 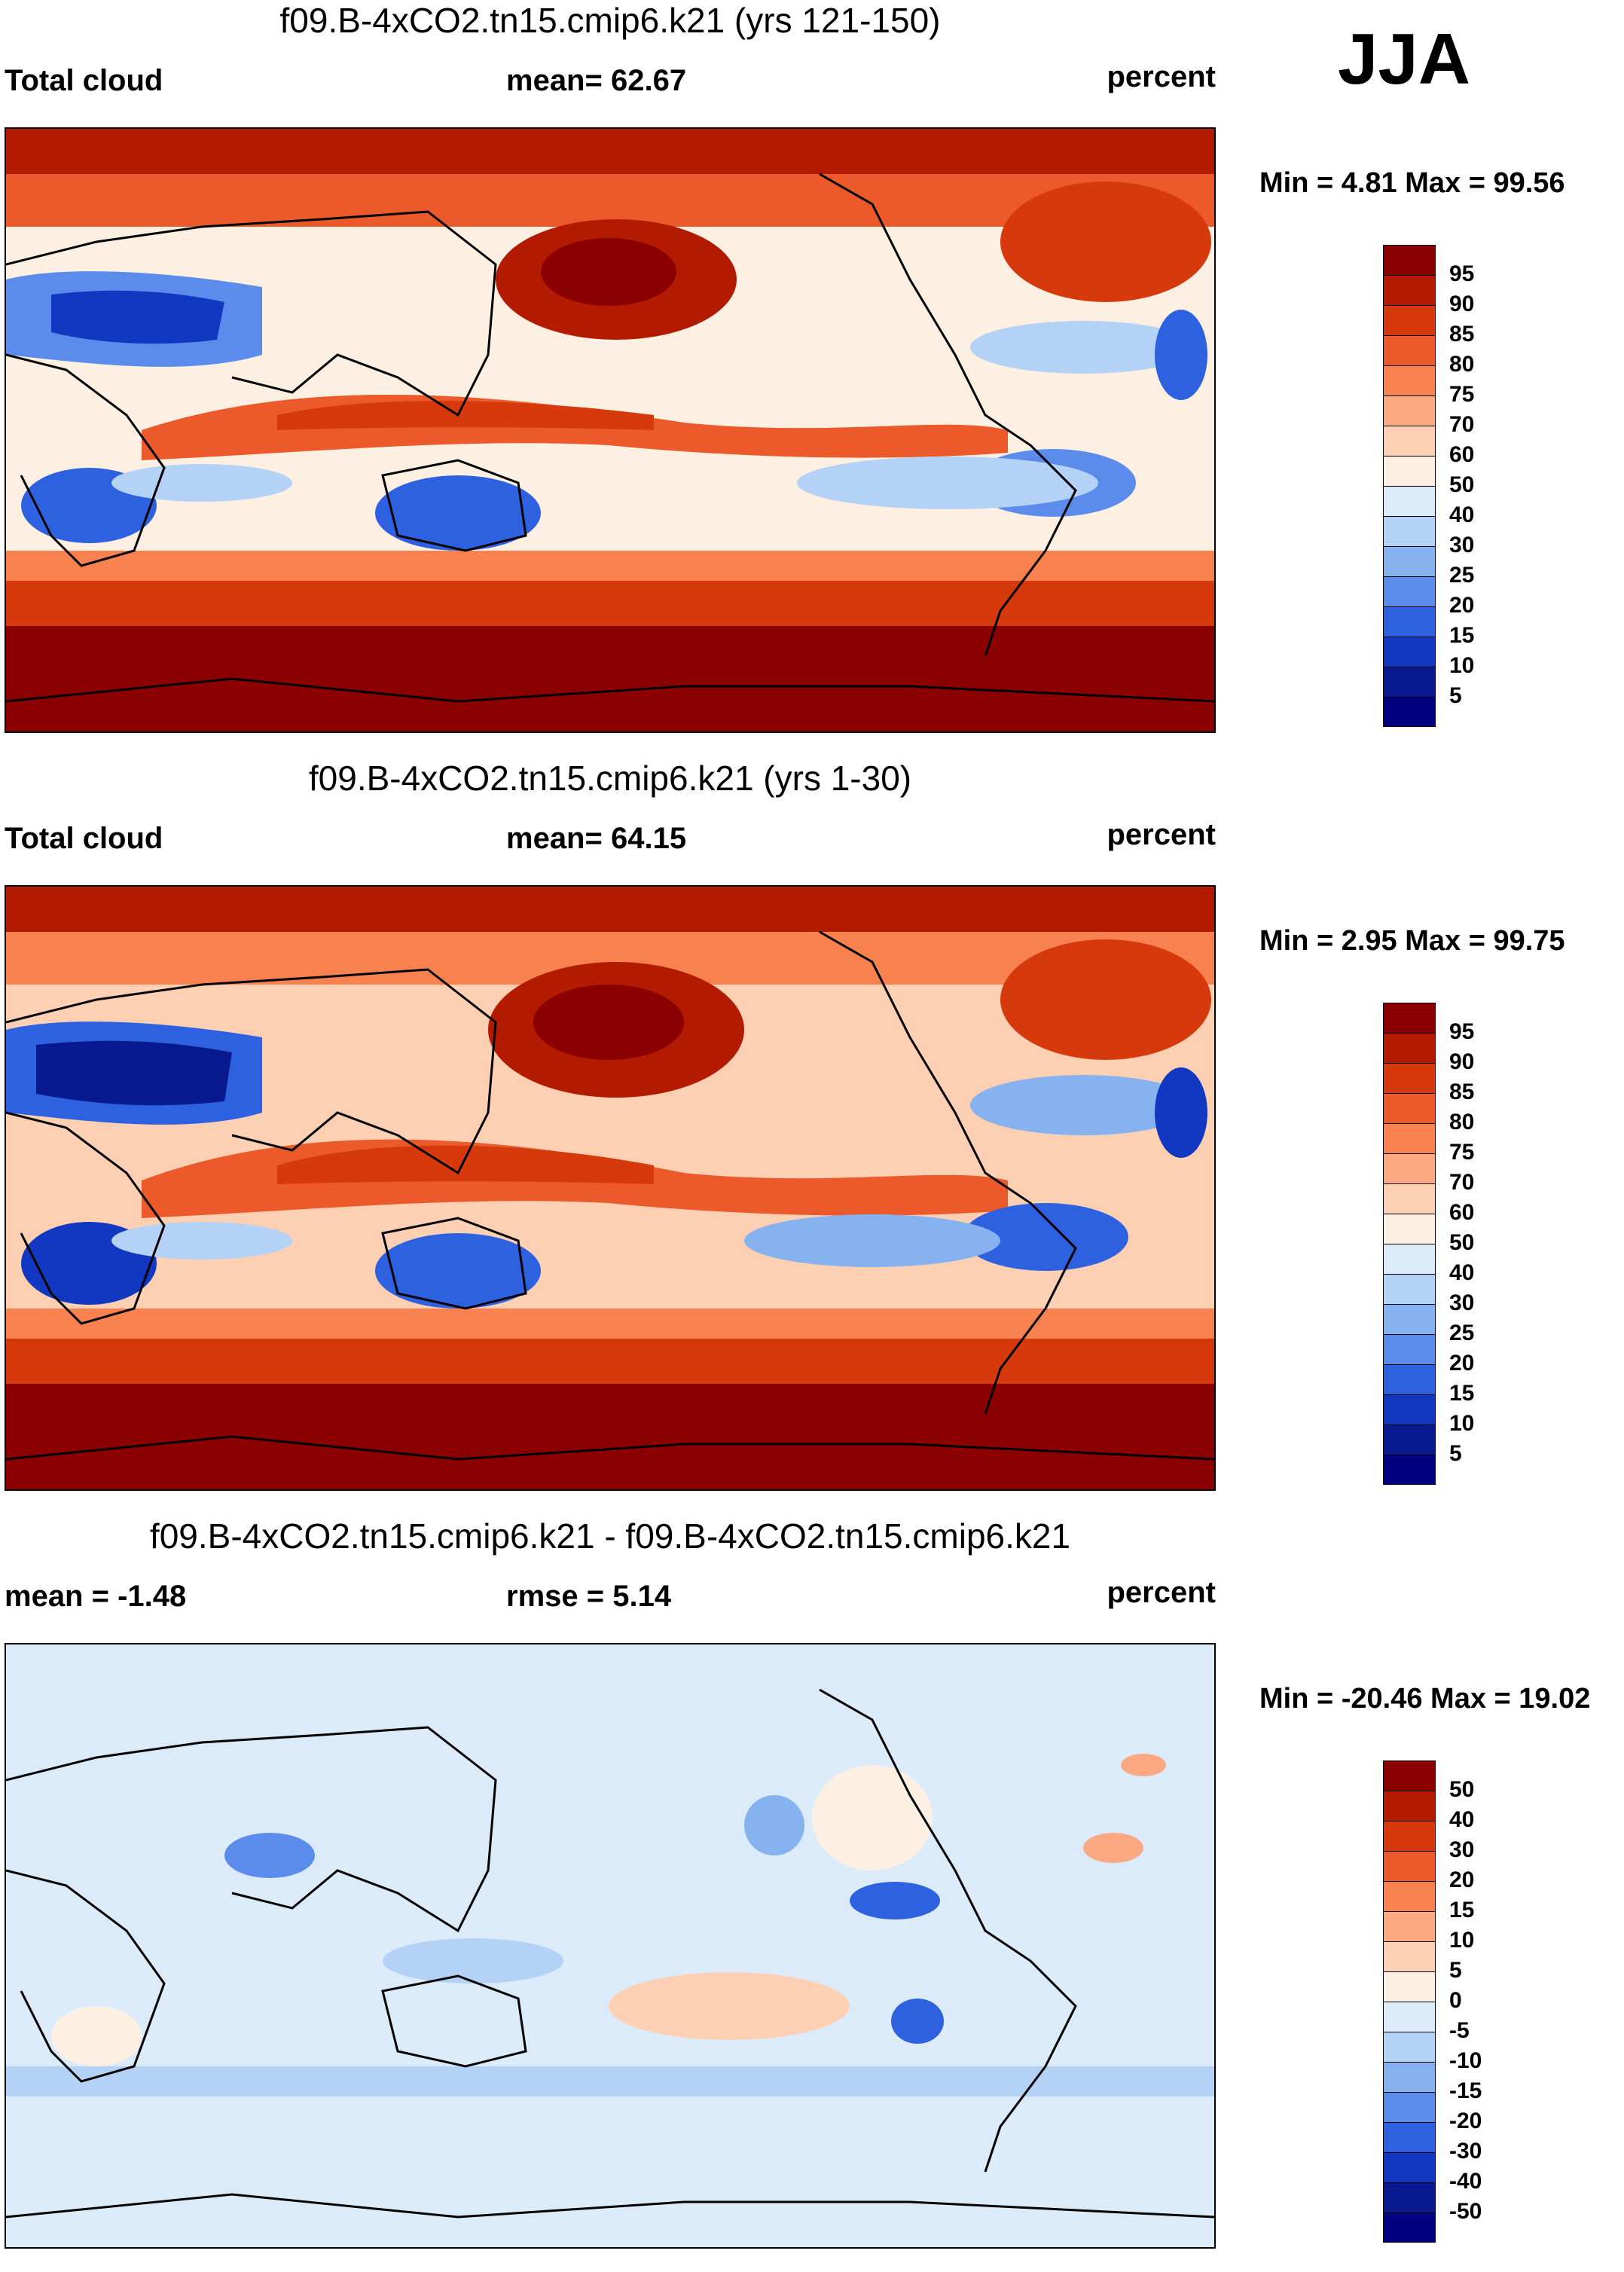 I want to click on sahara-core, so click(x=134, y=1073).